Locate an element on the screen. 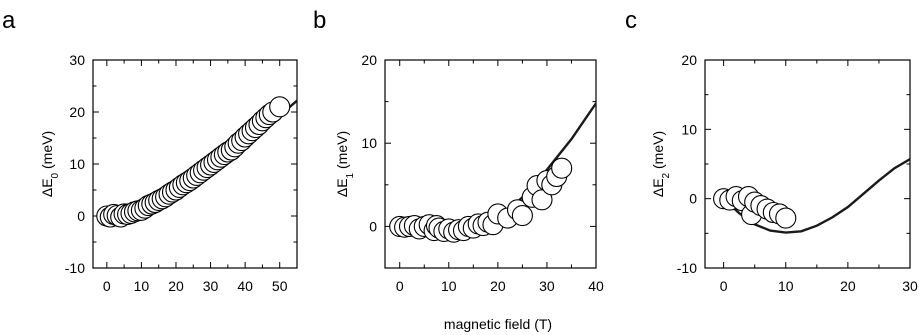 This screenshot has height=335, width=924. panel-letter: b is located at coordinates (319, 20).